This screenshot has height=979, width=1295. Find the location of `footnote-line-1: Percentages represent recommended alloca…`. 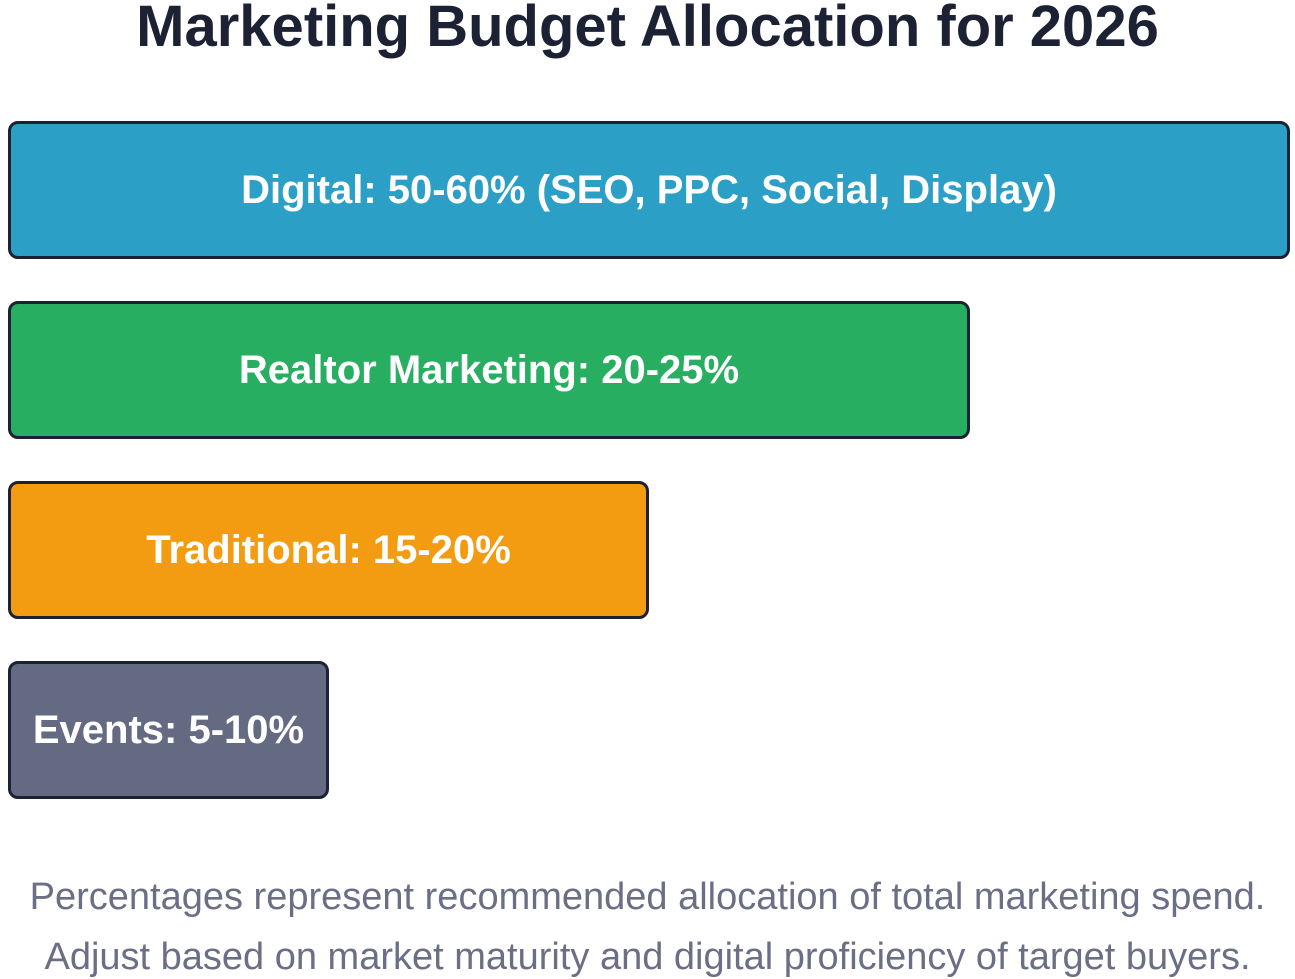

footnote-line-1: Percentages represent recommended alloca… is located at coordinates (647, 897).